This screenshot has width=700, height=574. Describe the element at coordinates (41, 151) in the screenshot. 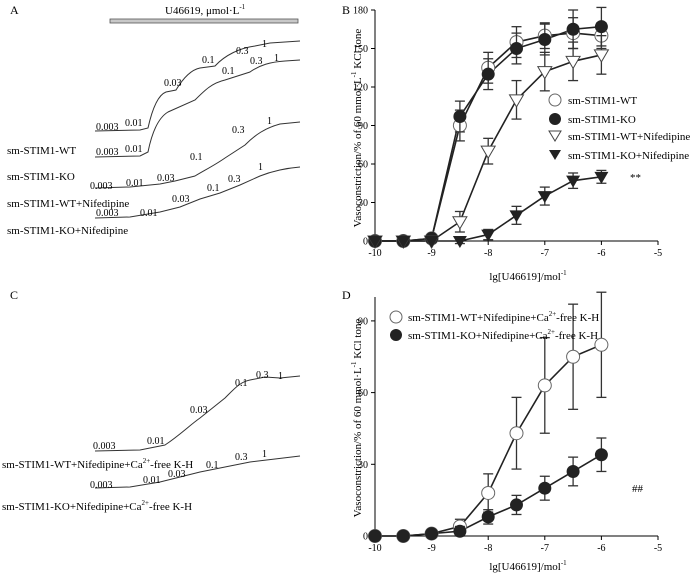

I see `trace-name: sm-STIM1-WT` at that location.